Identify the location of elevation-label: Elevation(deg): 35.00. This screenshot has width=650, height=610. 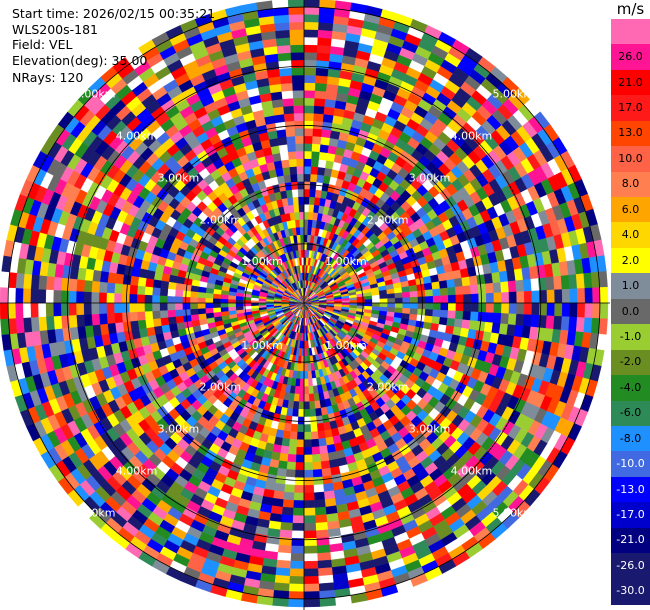
(80, 60).